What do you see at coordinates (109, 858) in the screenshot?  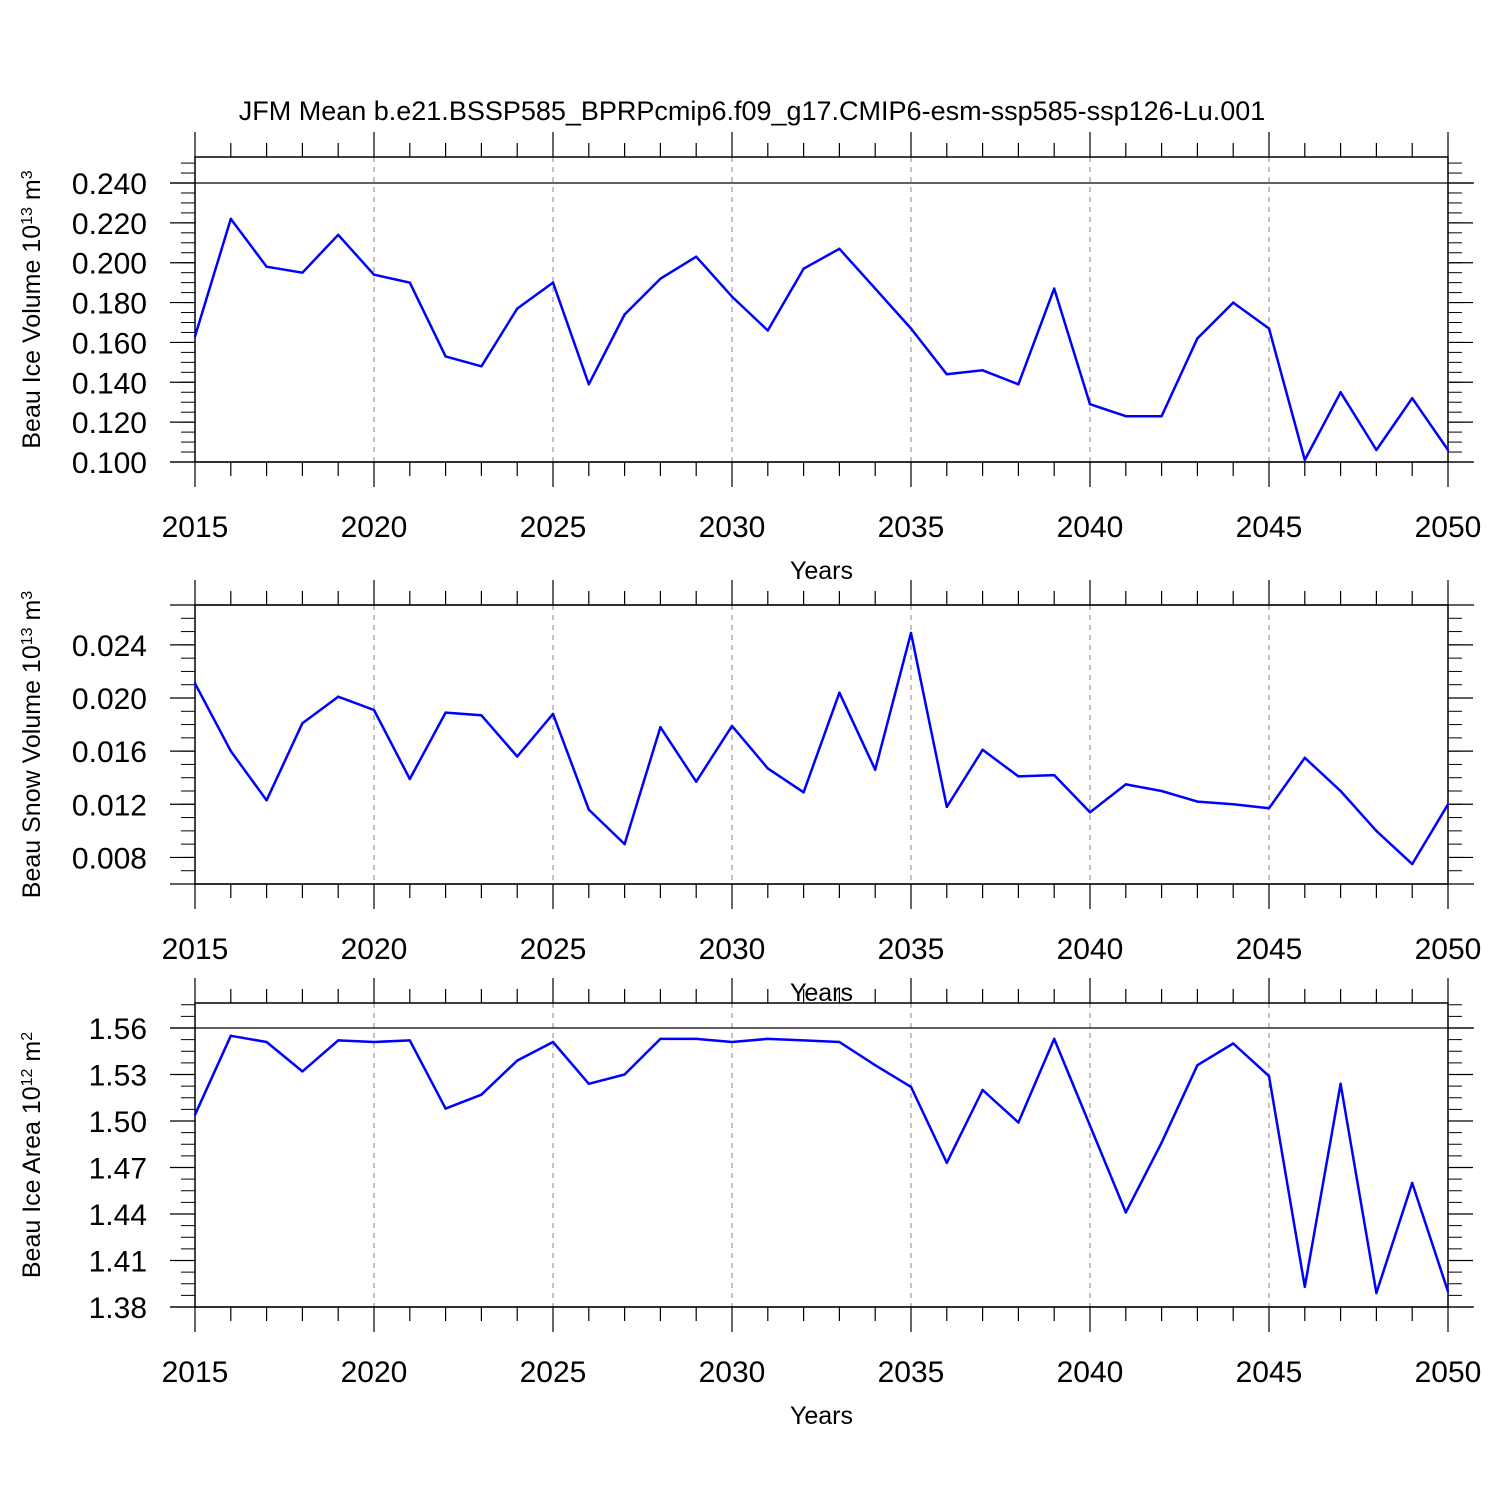 I see `y-tick-label: 0.008` at bounding box center [109, 858].